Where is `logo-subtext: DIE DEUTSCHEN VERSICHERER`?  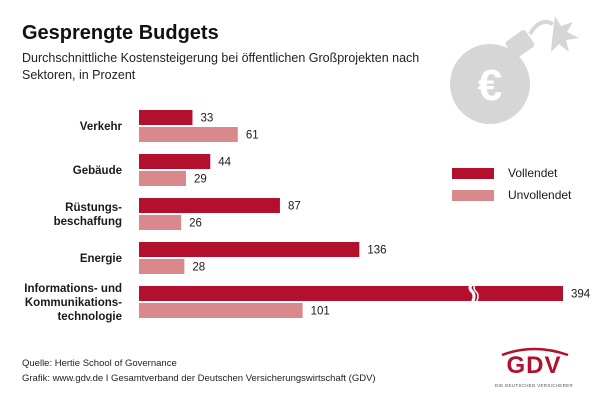 logo-subtext: DIE DEUTSCHEN VERSICHERER is located at coordinates (533, 385).